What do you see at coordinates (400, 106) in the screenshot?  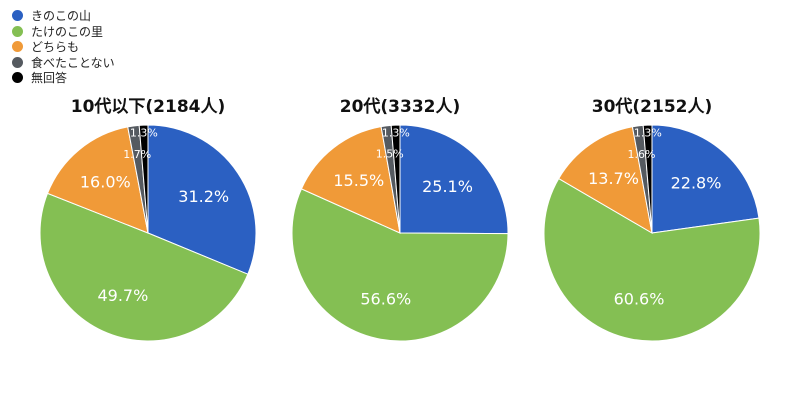 I see `pie-title: 20代(3332人)` at bounding box center [400, 106].